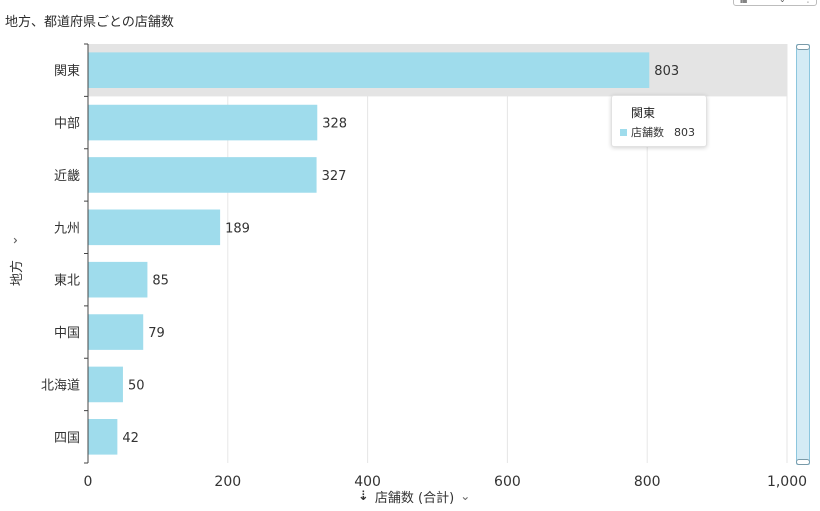  What do you see at coordinates (67, 333) in the screenshot?
I see `y-tick-label: 中国` at bounding box center [67, 333].